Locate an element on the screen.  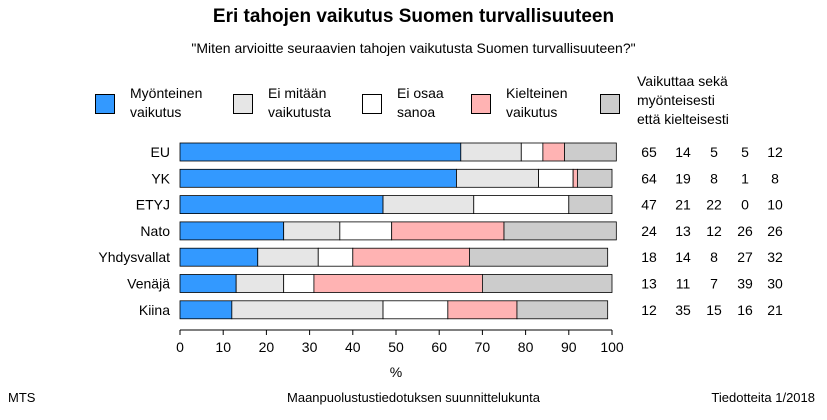
data-label-negative-venaja: 39 is located at coordinates (745, 284).